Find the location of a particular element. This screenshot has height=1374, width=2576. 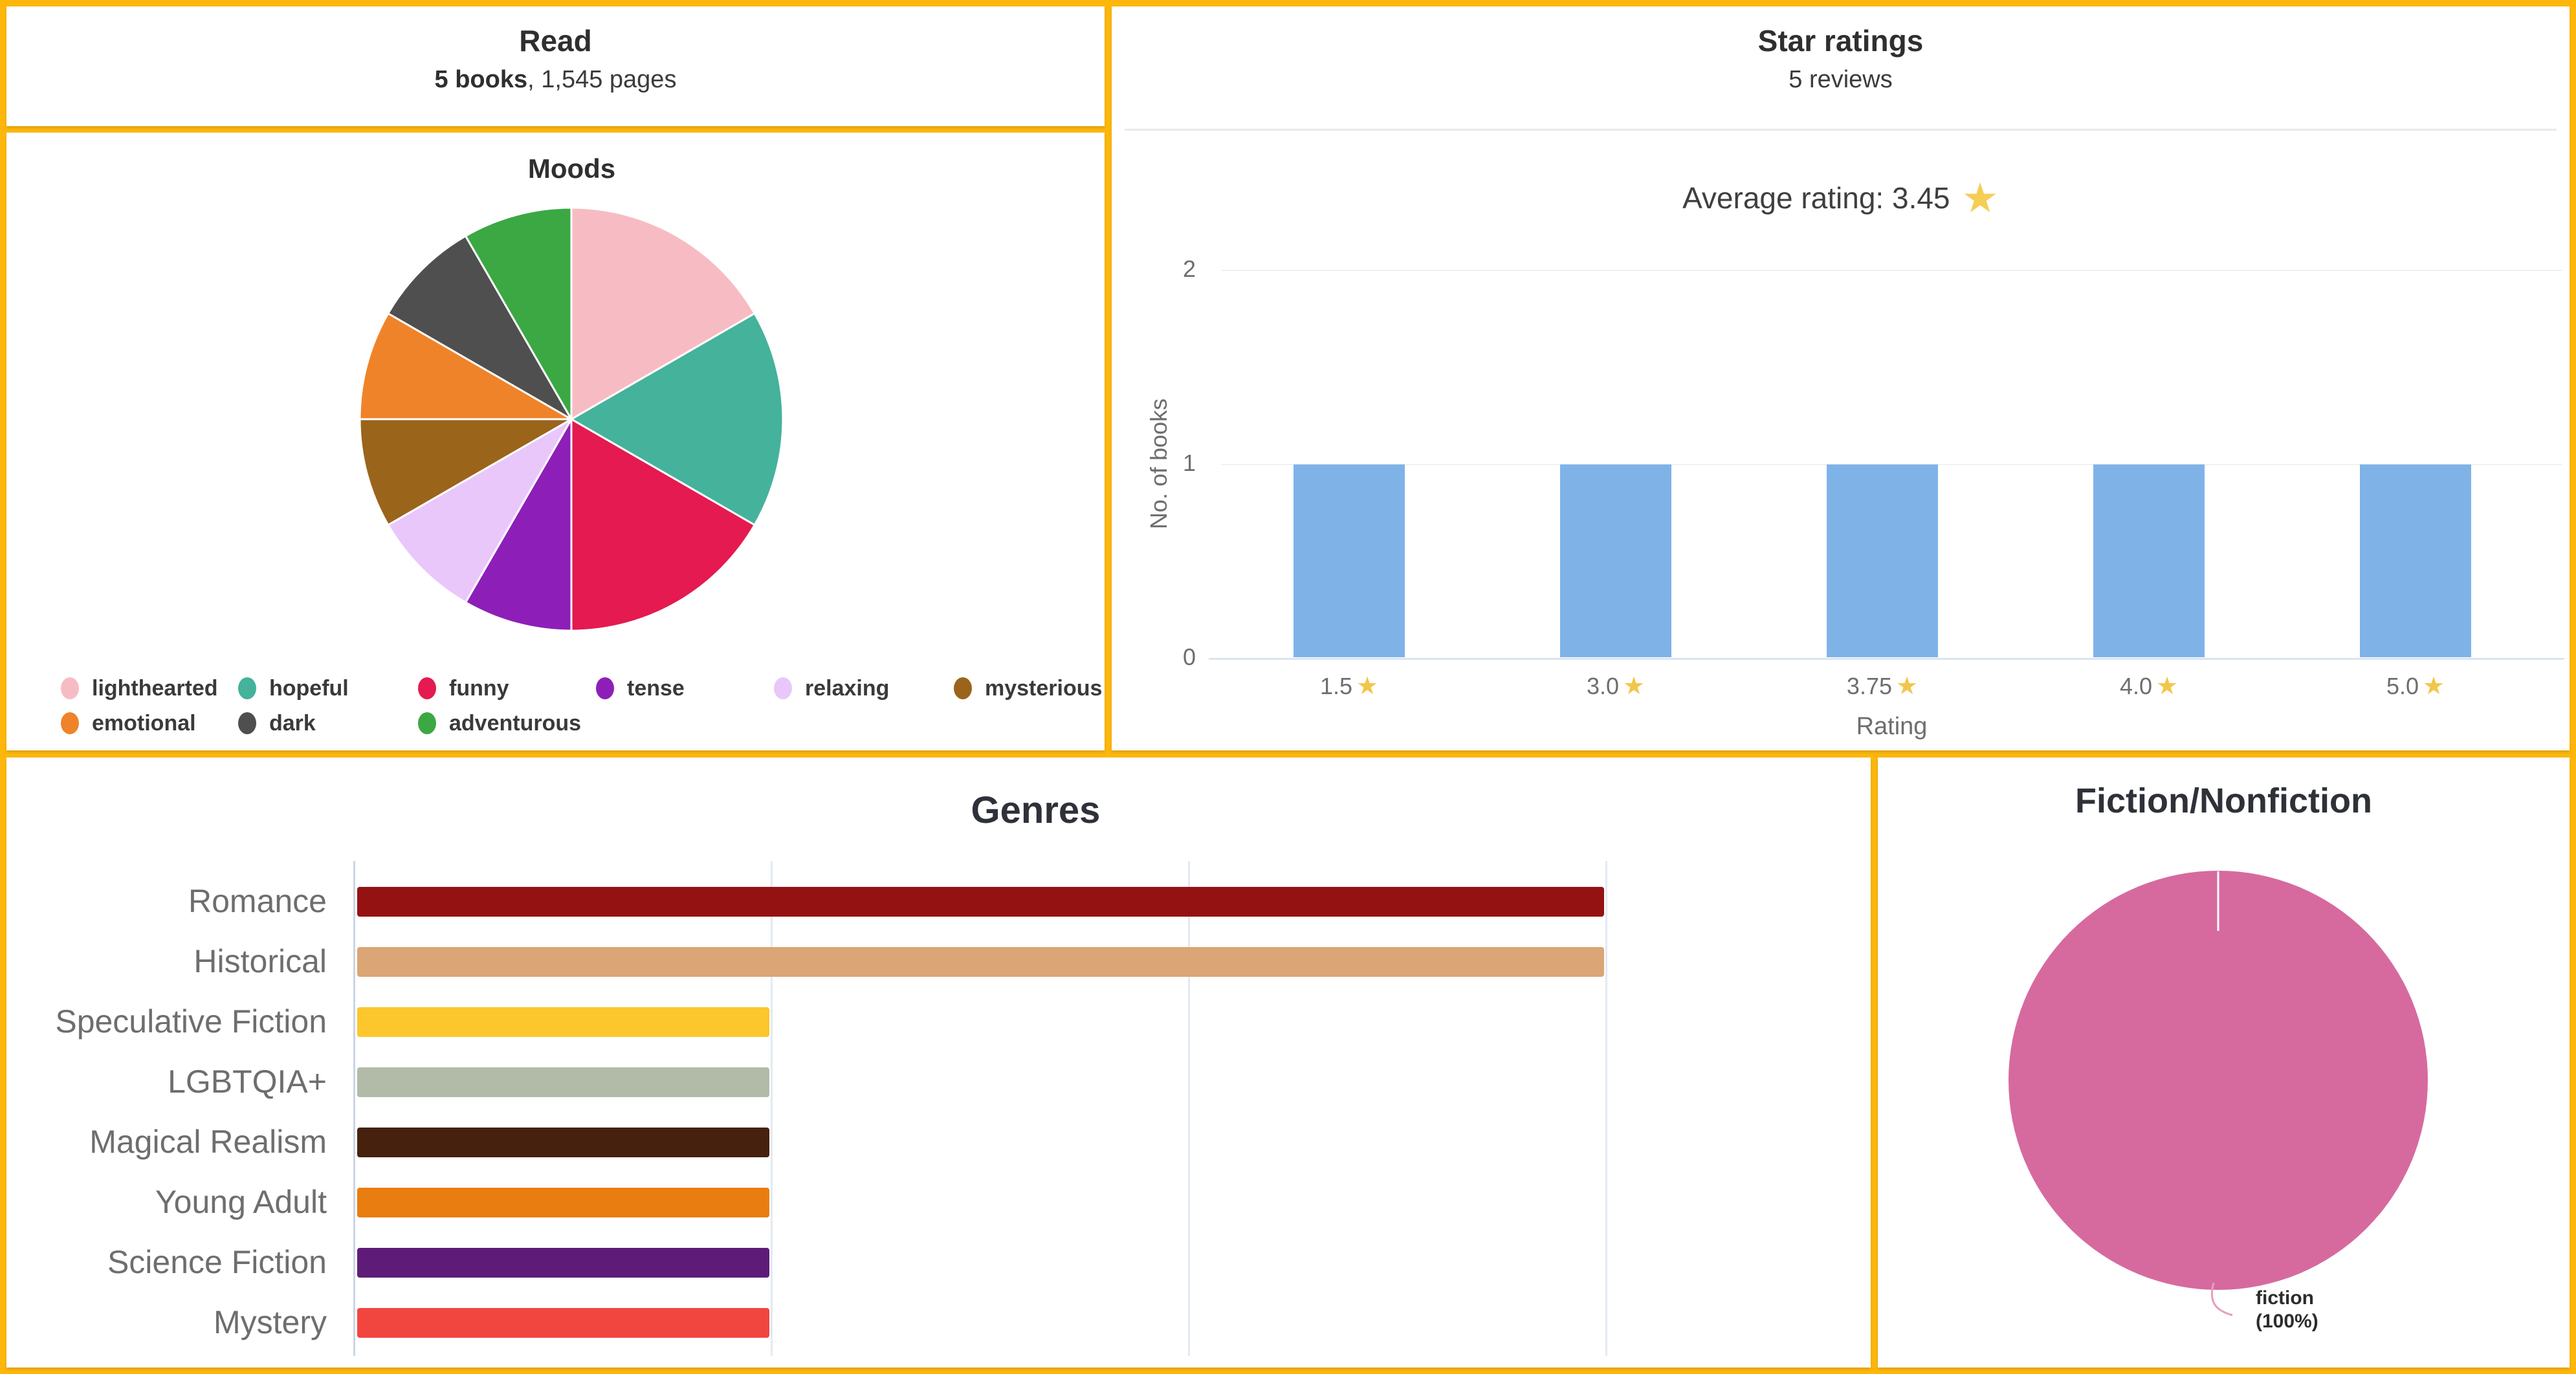

x-tick-3.0: 3.0 ★ is located at coordinates (1616, 686).